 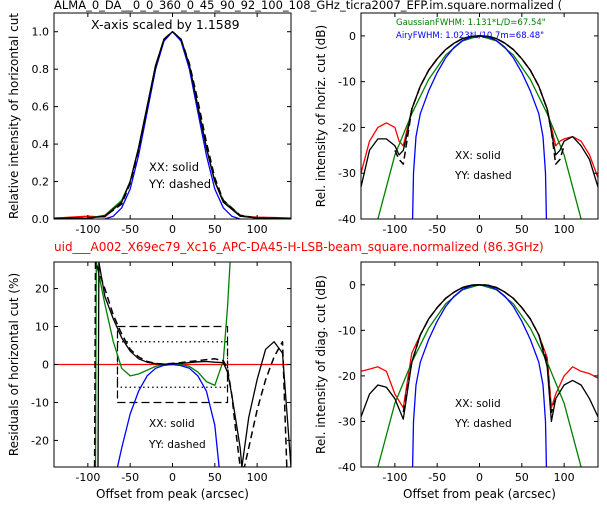 What do you see at coordinates (42, 289) in the screenshot?
I see `y-tick-label: 20` at bounding box center [42, 289].